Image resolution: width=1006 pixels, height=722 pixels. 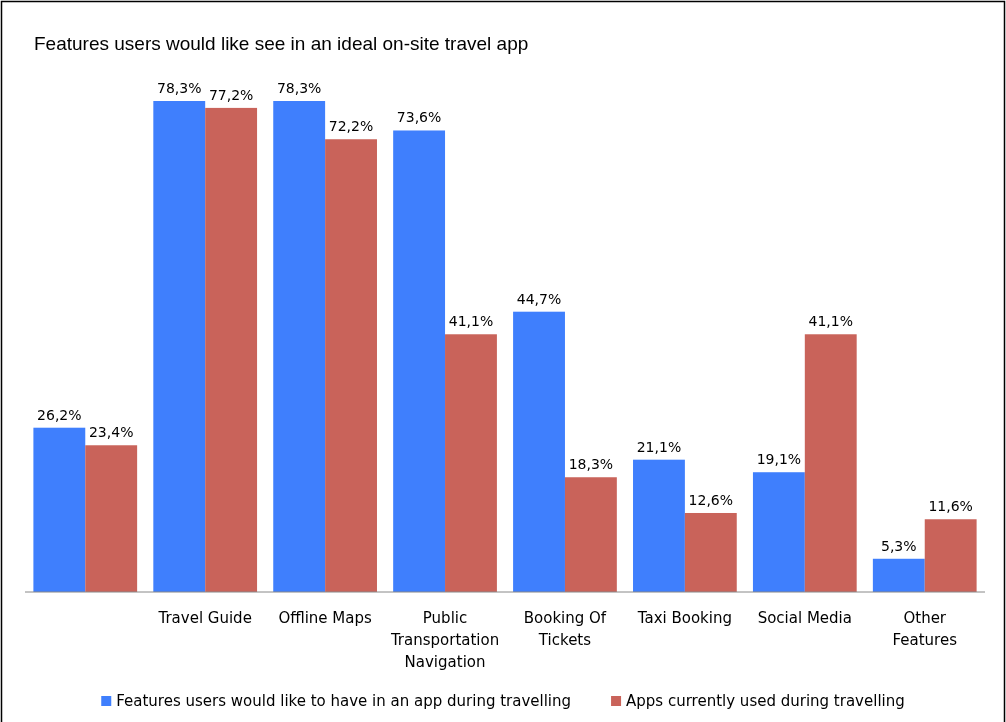 What do you see at coordinates (539, 298) in the screenshot?
I see `data-label: 44,7%` at bounding box center [539, 298].